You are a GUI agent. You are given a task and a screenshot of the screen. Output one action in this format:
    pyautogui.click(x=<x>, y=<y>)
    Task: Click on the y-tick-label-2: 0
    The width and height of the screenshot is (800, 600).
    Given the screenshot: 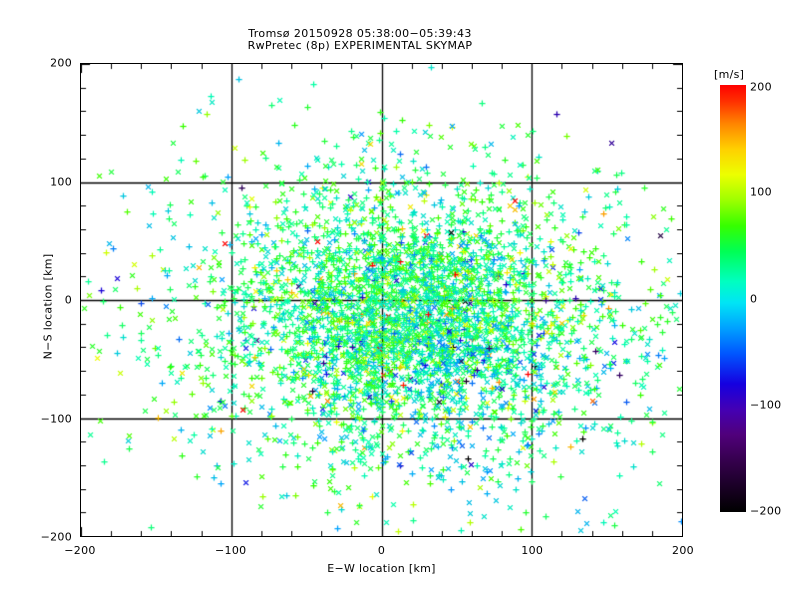 What is the action you would take?
    pyautogui.click(x=68, y=300)
    